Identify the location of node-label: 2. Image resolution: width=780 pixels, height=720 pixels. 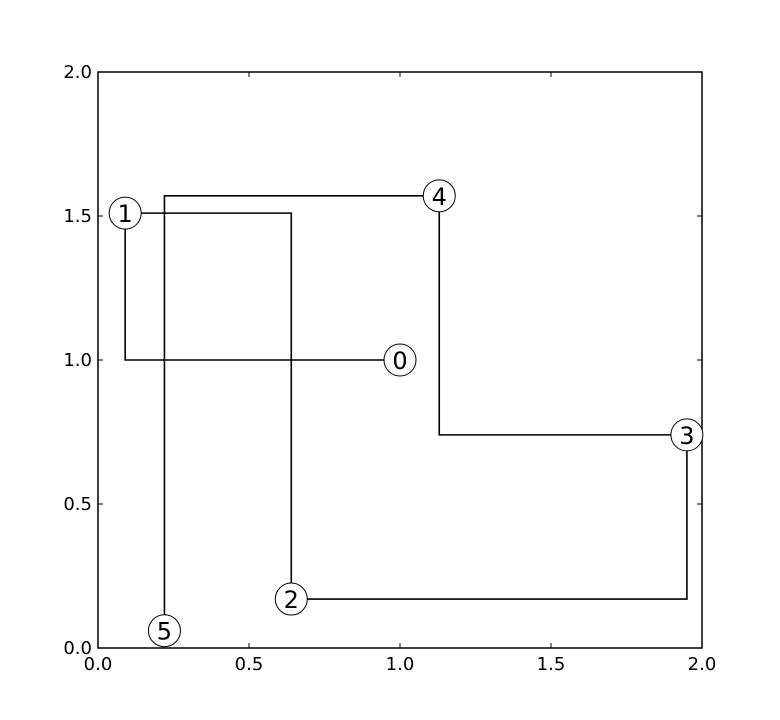
(291, 600).